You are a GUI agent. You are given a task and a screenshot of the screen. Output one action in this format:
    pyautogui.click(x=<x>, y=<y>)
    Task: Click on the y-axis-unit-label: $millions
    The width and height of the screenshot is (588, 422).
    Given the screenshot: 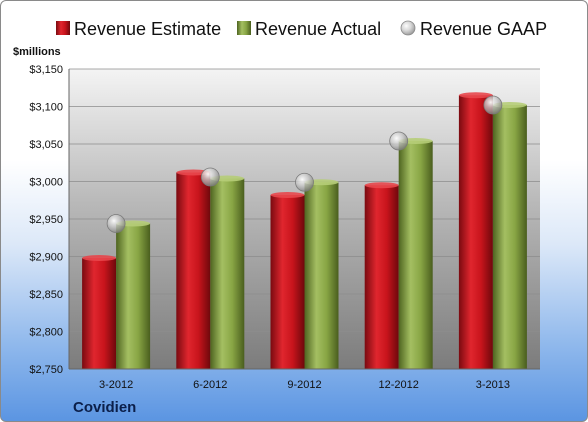 What is the action you would take?
    pyautogui.click(x=37, y=52)
    